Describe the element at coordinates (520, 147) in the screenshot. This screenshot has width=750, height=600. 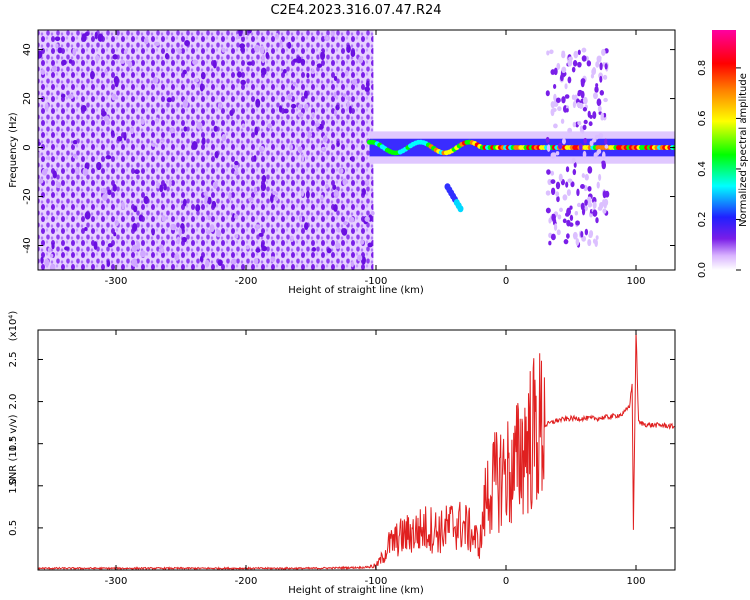
I see `spectrogram-region-signal-track` at that location.